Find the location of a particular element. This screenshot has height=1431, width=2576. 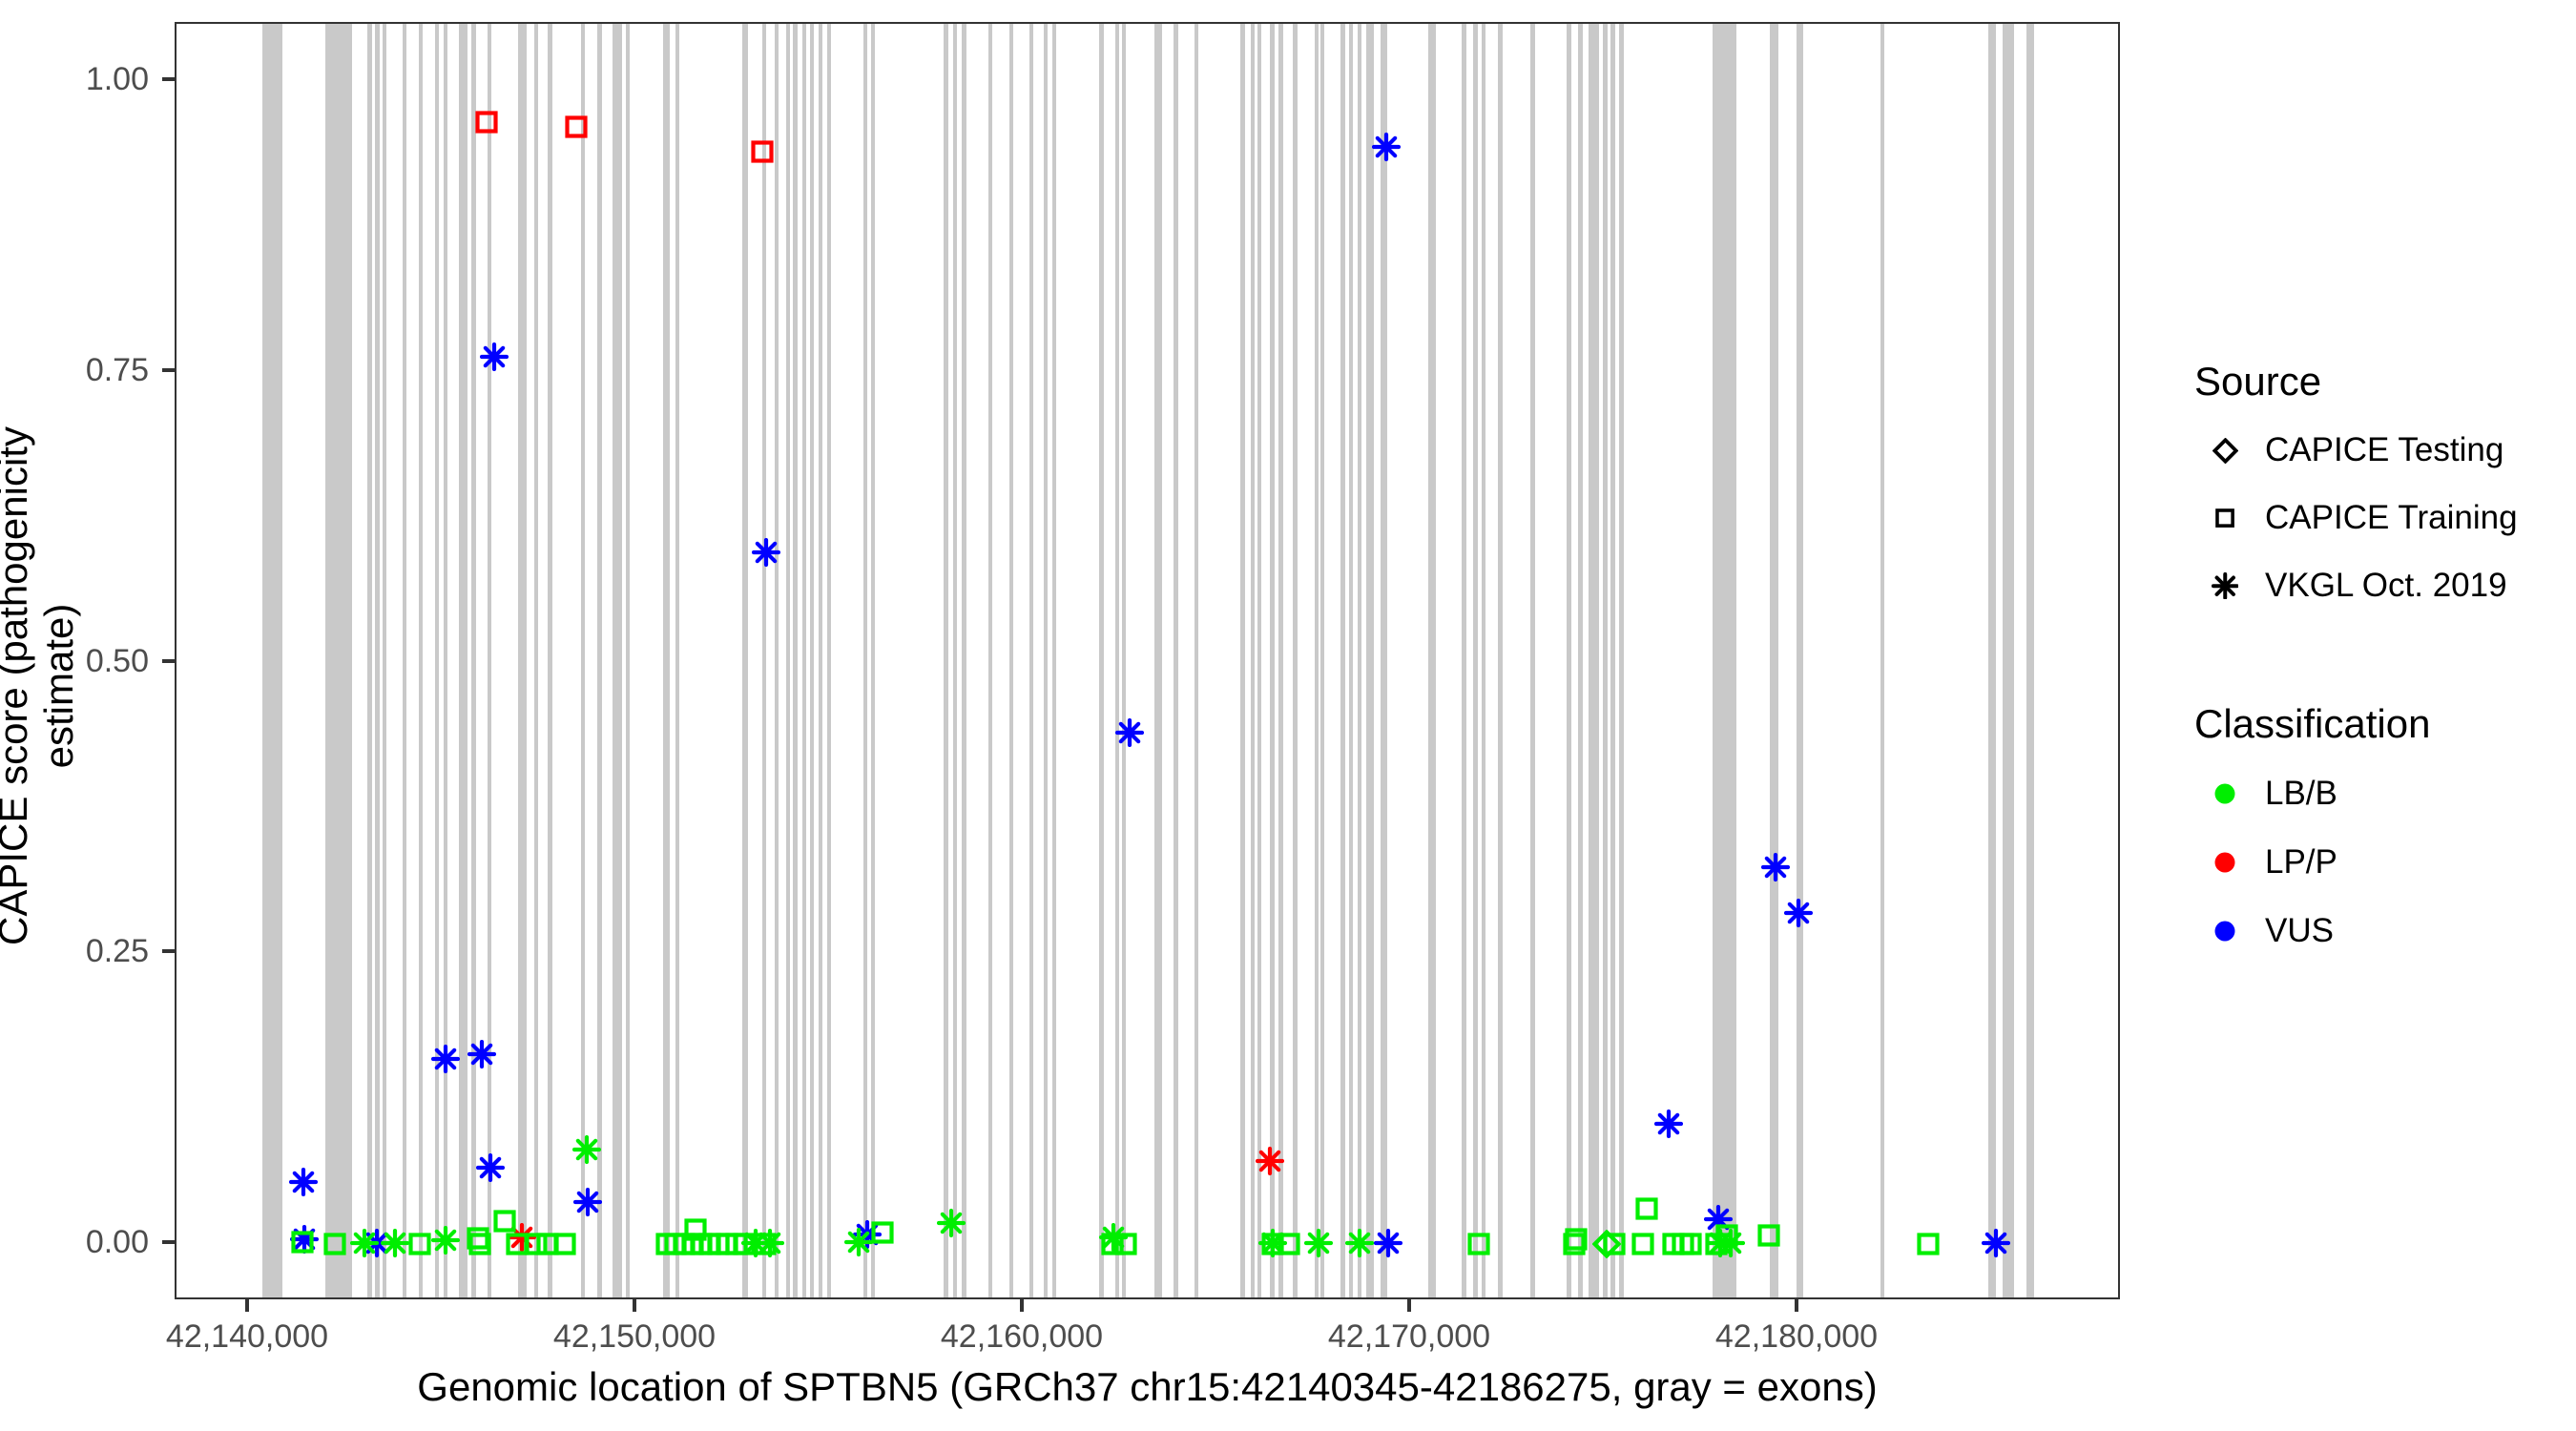

y-tick-label: 0.50 is located at coordinates (117, 660).